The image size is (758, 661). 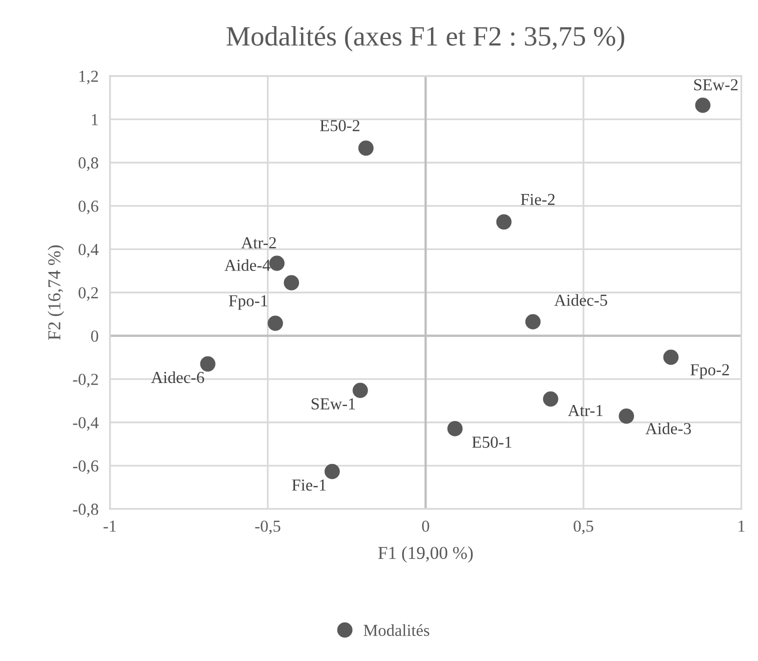 What do you see at coordinates (425, 554) in the screenshot?
I see `x-axis-title: F1 (19,00 %)` at bounding box center [425, 554].